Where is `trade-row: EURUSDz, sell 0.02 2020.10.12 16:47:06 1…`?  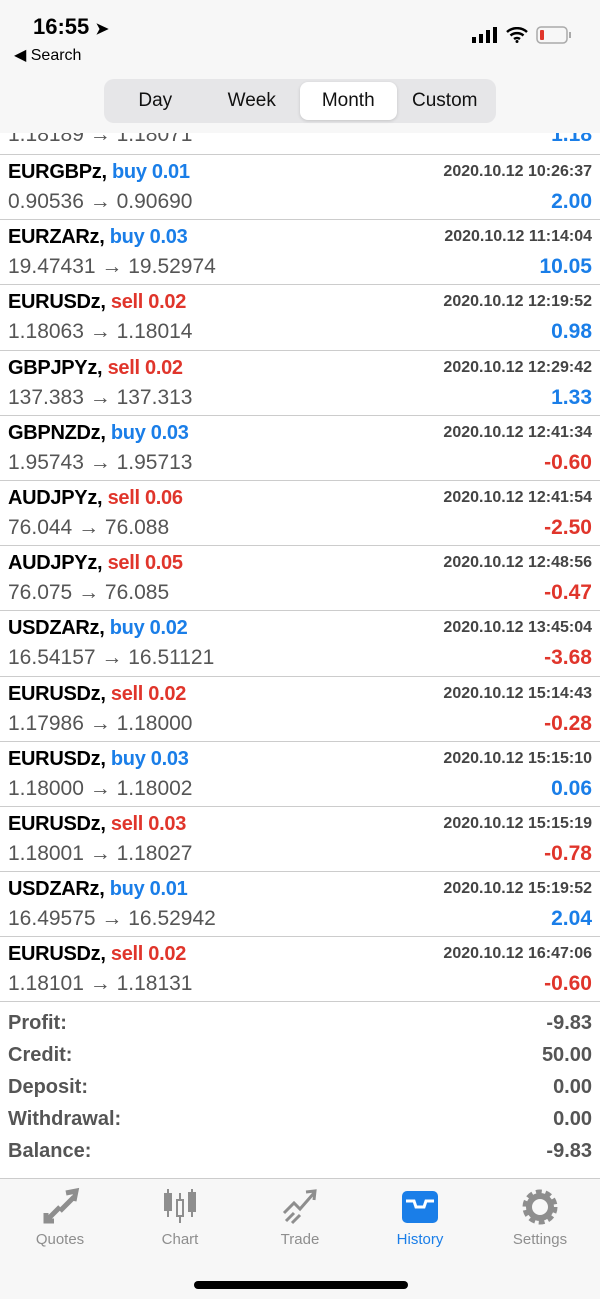 trade-row: EURUSDz, sell 0.02 2020.10.12 16:47:06 1… is located at coordinates (300, 970).